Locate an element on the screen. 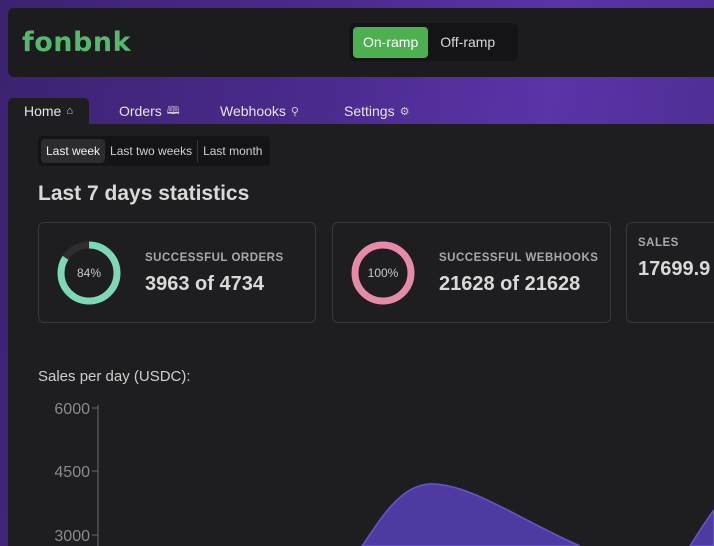 This screenshot has height=546, width=714. orders-ring-fill is located at coordinates (89, 273).